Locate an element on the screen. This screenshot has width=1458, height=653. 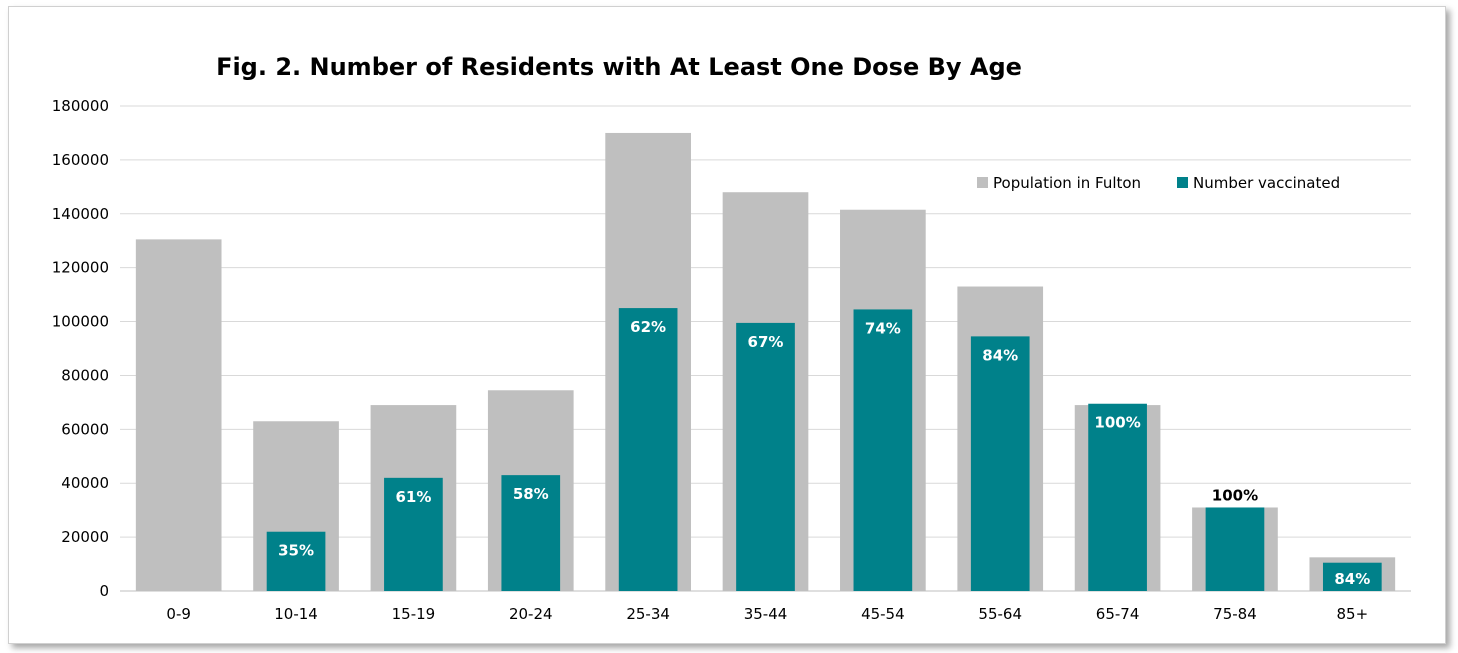
y-tick-label: 40000 is located at coordinates (85, 483).